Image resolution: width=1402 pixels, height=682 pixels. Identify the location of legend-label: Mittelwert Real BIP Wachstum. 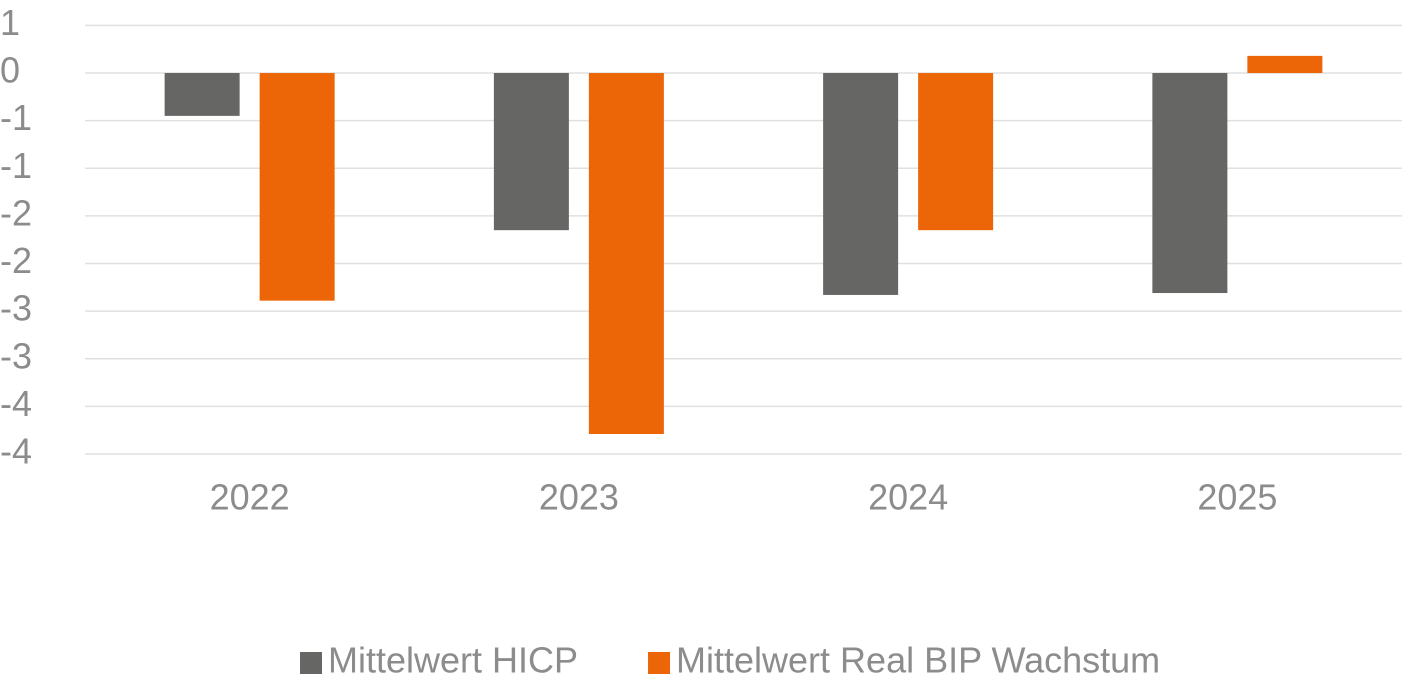
(918, 660).